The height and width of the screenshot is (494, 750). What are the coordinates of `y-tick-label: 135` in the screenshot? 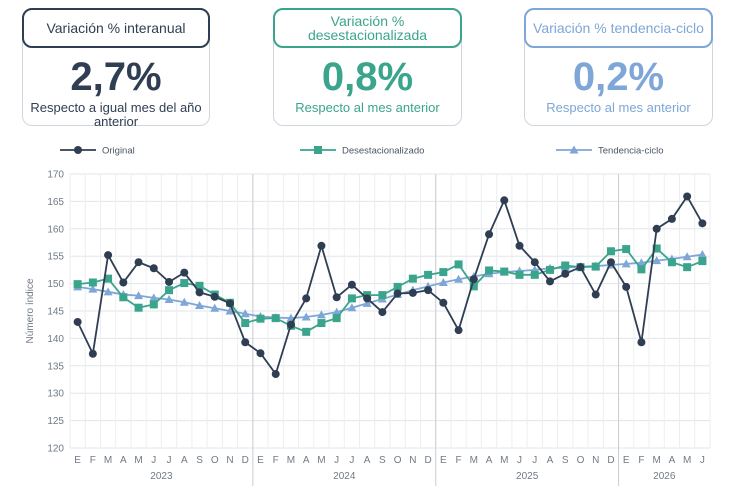 It's located at (55, 366).